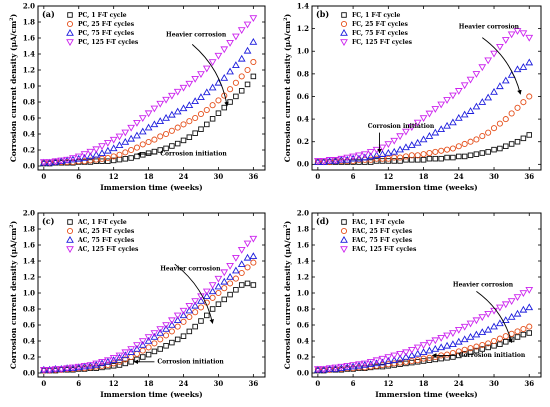 The width and height of the screenshot is (550, 407). I want to click on annotation-corrosion-initiation: Corrosion initiation, so click(178, 361).